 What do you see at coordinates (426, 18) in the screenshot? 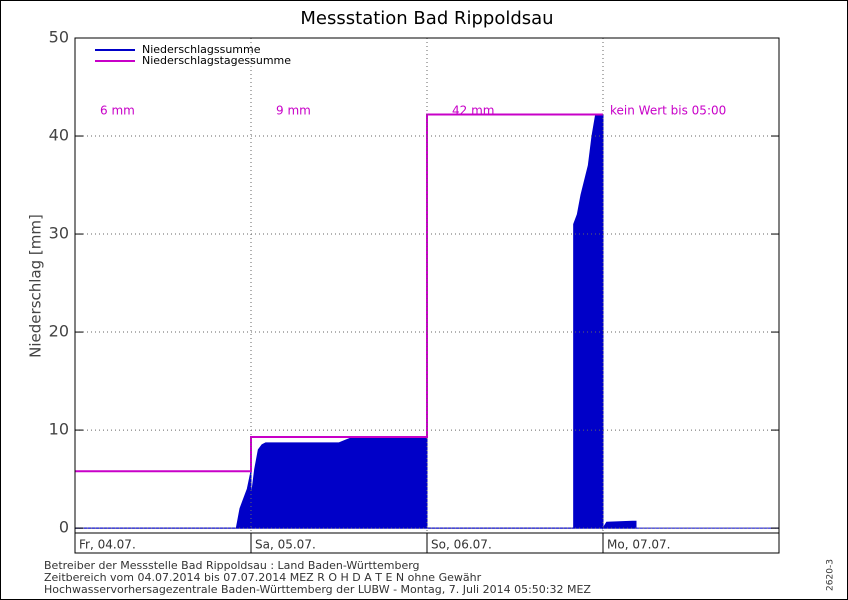
I see `chart-title: Messstation Bad Rippoldsau` at bounding box center [426, 18].